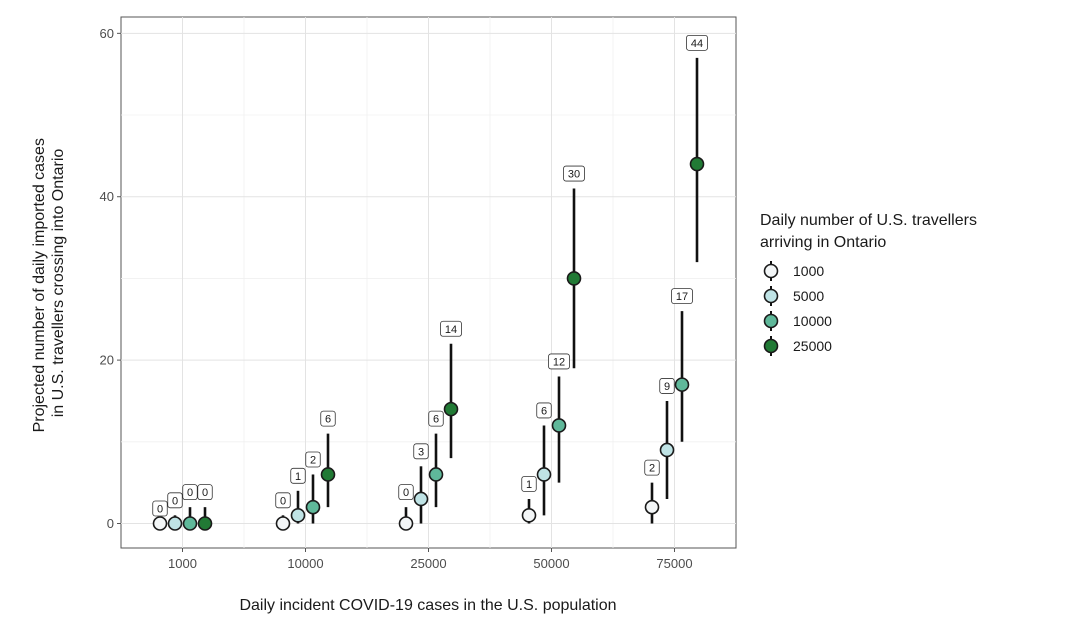  I want to click on y-tick-label: 60, so click(107, 33).